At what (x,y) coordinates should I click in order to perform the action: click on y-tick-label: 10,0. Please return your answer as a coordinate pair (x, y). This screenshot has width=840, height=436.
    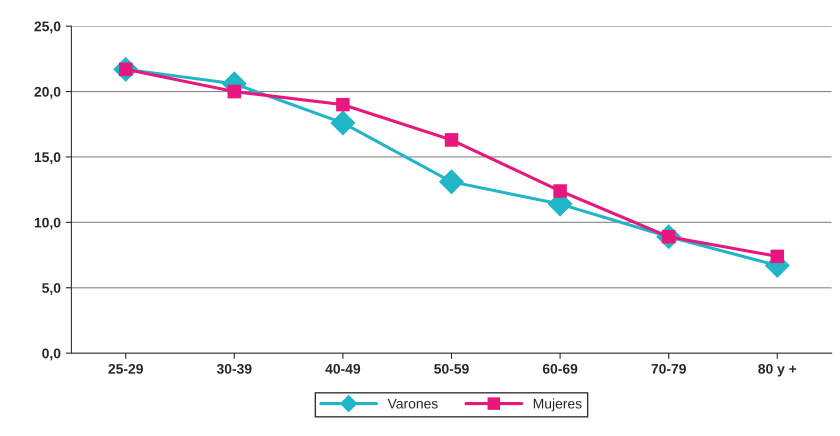
    Looking at the image, I should click on (47, 224).